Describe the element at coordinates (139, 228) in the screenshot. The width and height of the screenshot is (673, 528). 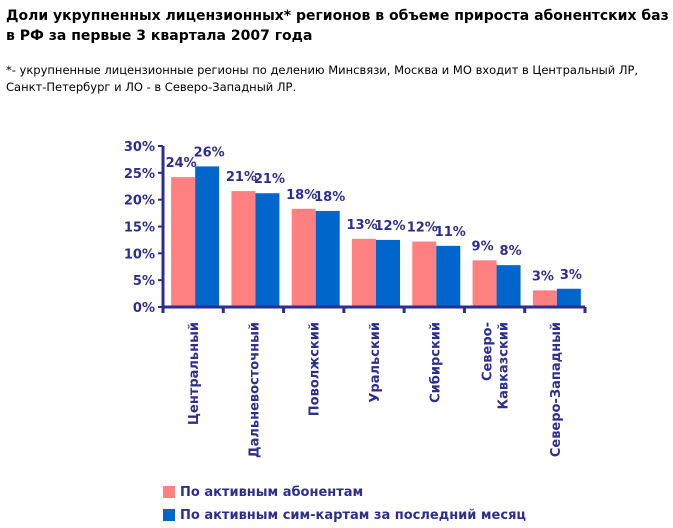
I see `y-tick-label: 15%` at that location.